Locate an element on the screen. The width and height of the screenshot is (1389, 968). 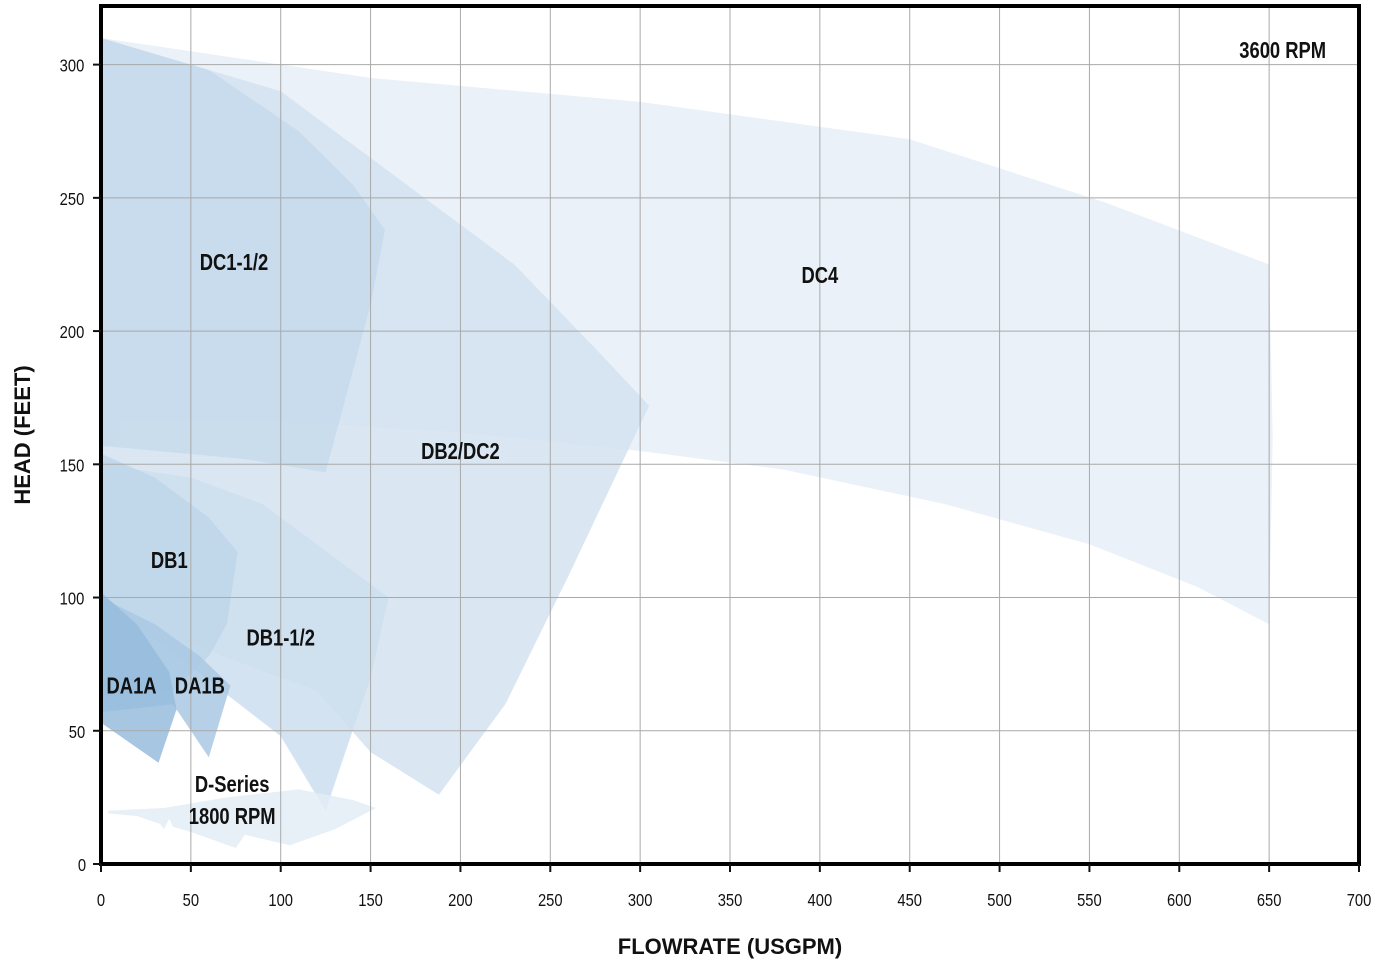
x-tick-label-300: 300 is located at coordinates (640, 901).